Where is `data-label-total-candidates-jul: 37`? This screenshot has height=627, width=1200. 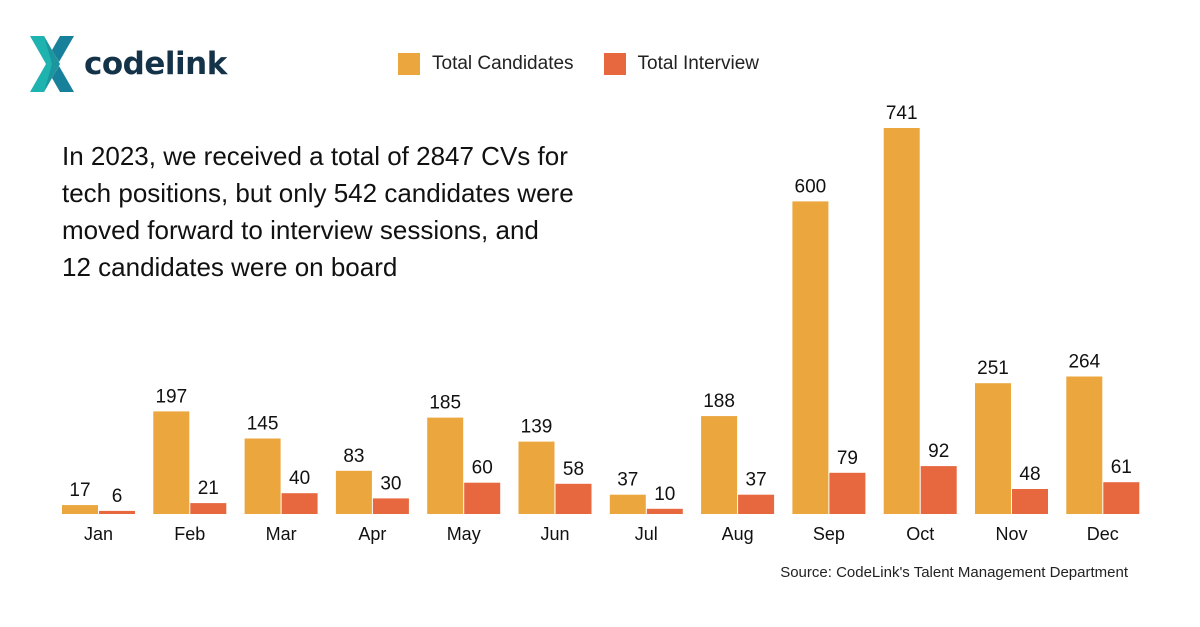
data-label-total-candidates-jul: 37 is located at coordinates (627, 480).